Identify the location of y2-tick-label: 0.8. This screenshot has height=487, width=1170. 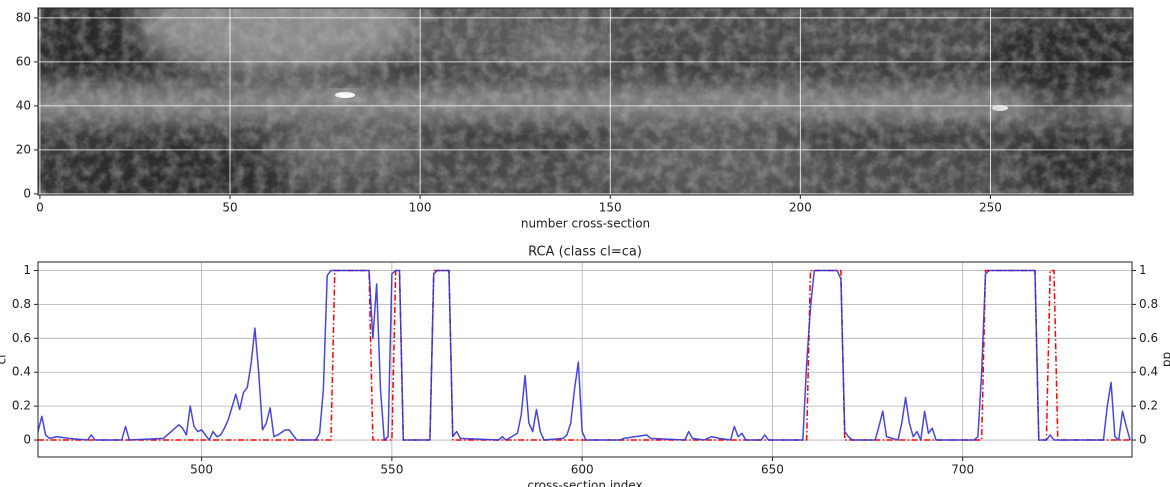
(1148, 304).